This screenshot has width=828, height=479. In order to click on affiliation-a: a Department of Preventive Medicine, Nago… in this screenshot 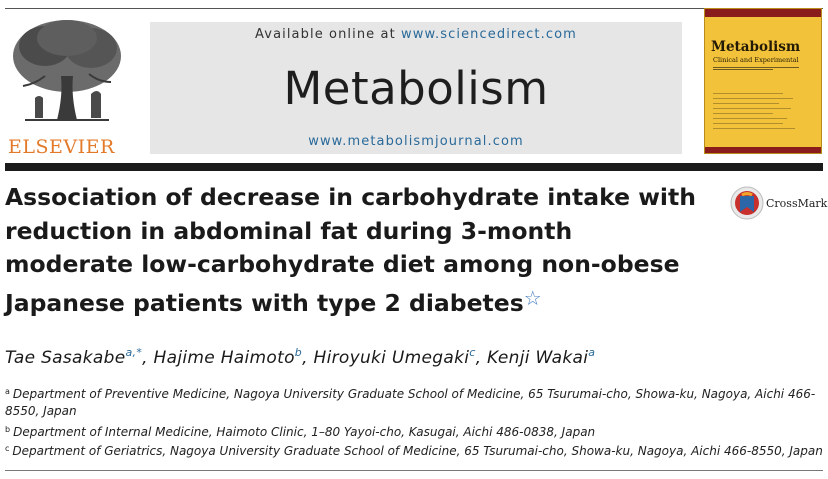, I will do `click(414, 403)`.